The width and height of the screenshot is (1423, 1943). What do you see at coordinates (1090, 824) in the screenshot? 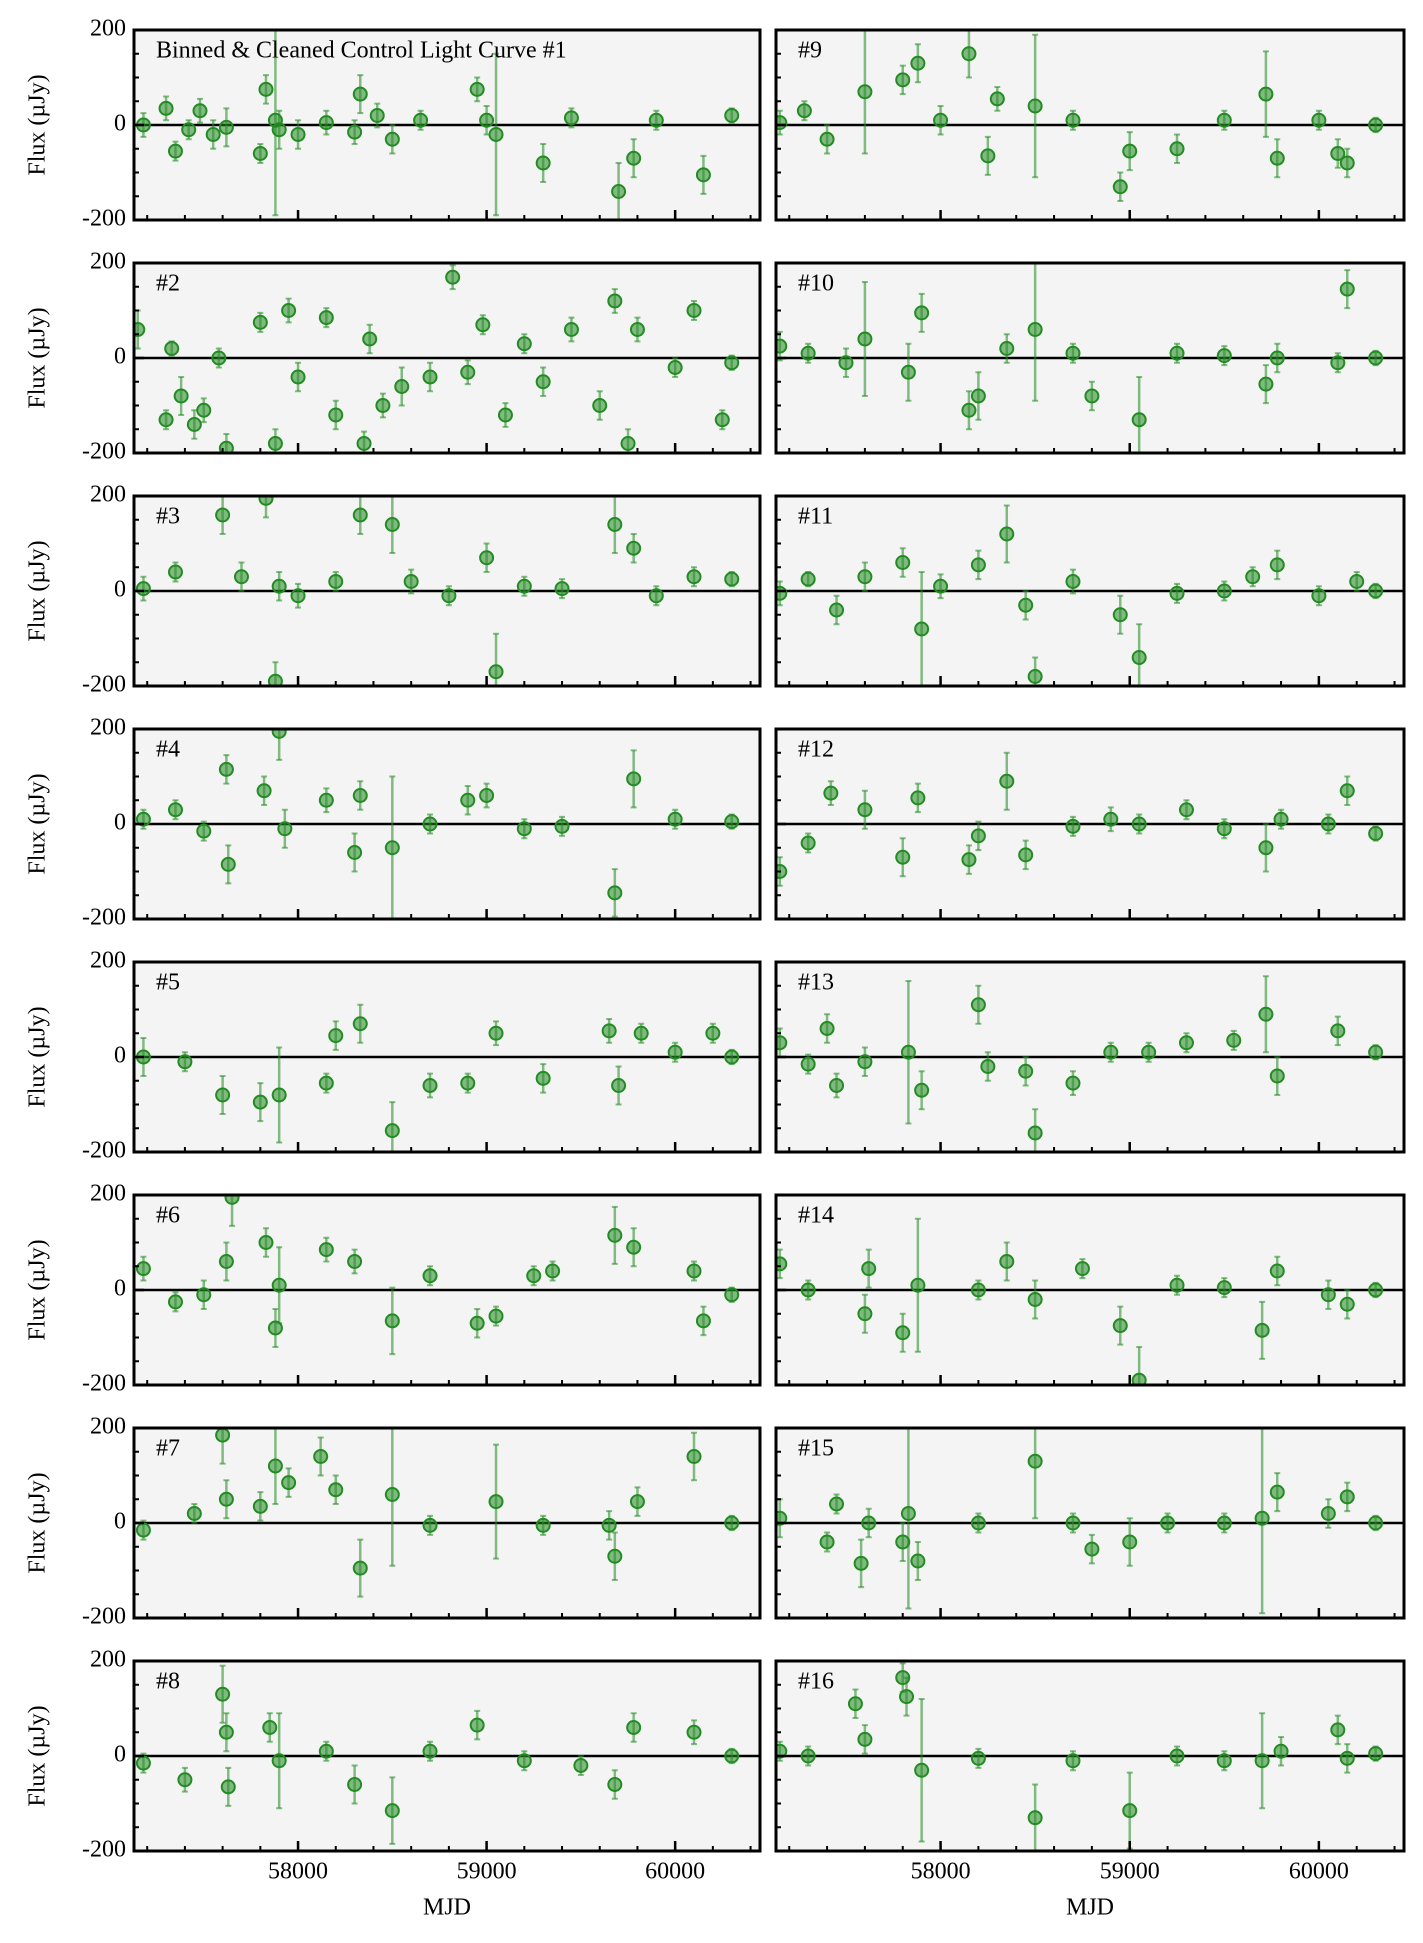
I see `panel: #12` at bounding box center [1090, 824].